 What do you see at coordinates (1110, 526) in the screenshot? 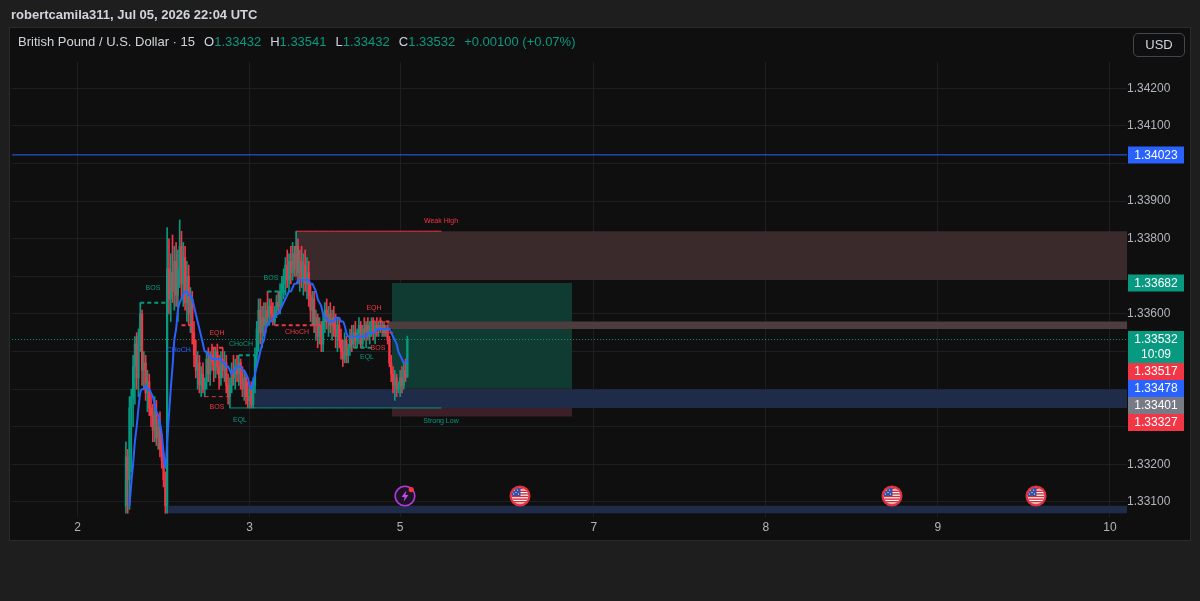
I see `x-tick-label: 10` at bounding box center [1110, 526].